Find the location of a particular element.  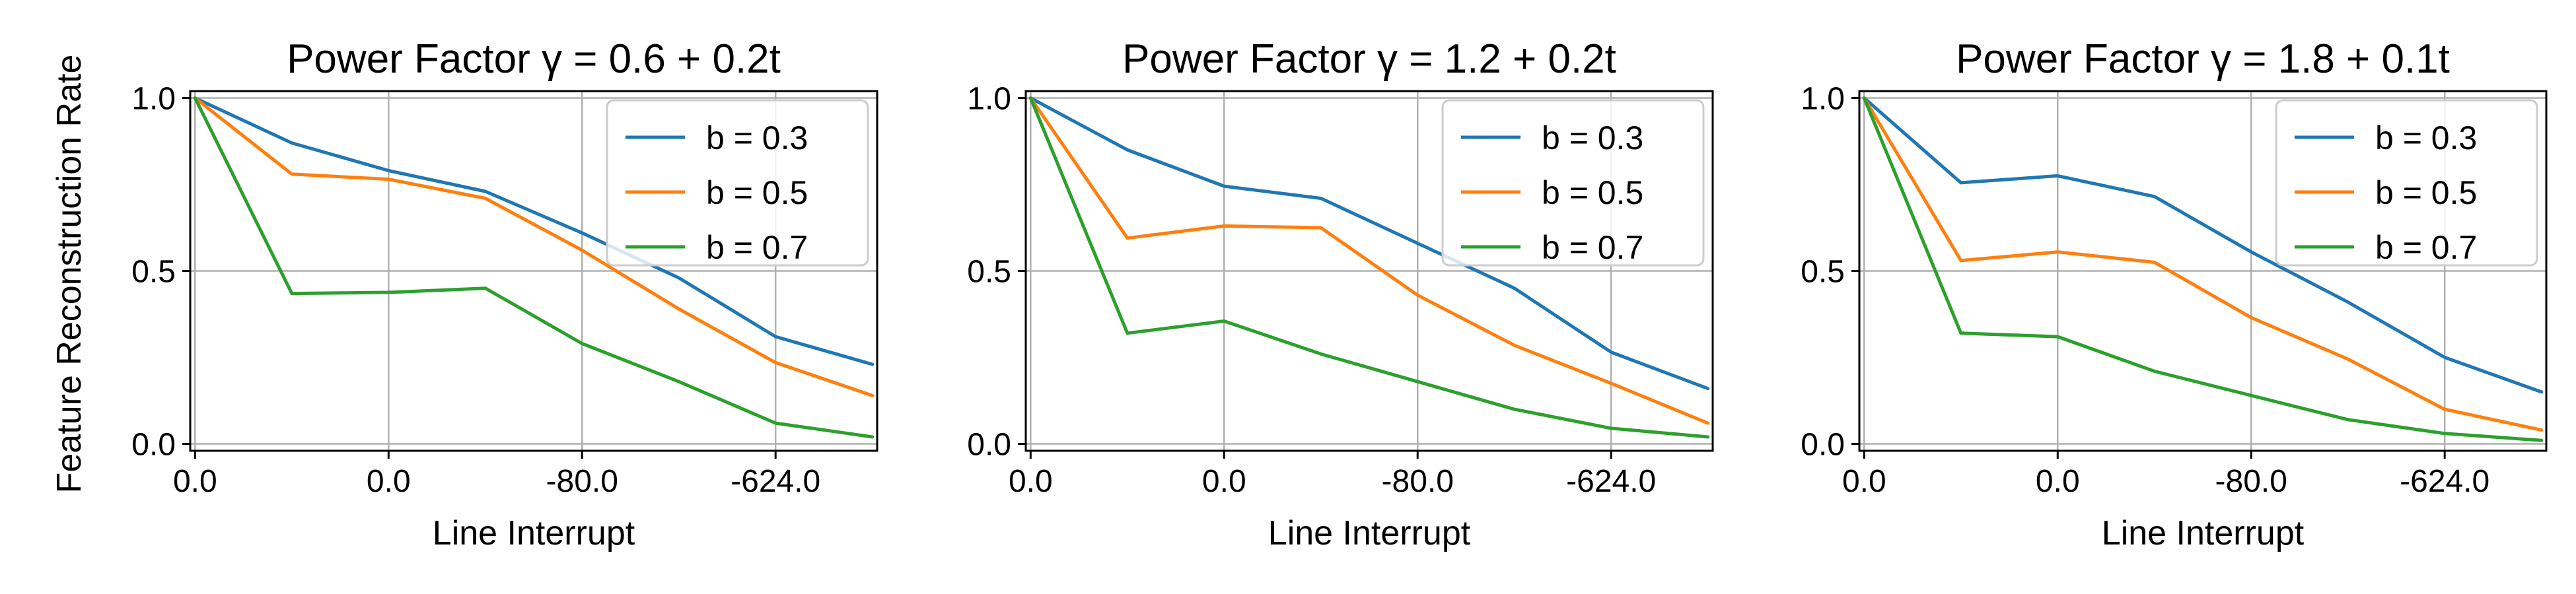

chart-title: Power Factor γ = 1.2 + 0.2t is located at coordinates (1369, 59).